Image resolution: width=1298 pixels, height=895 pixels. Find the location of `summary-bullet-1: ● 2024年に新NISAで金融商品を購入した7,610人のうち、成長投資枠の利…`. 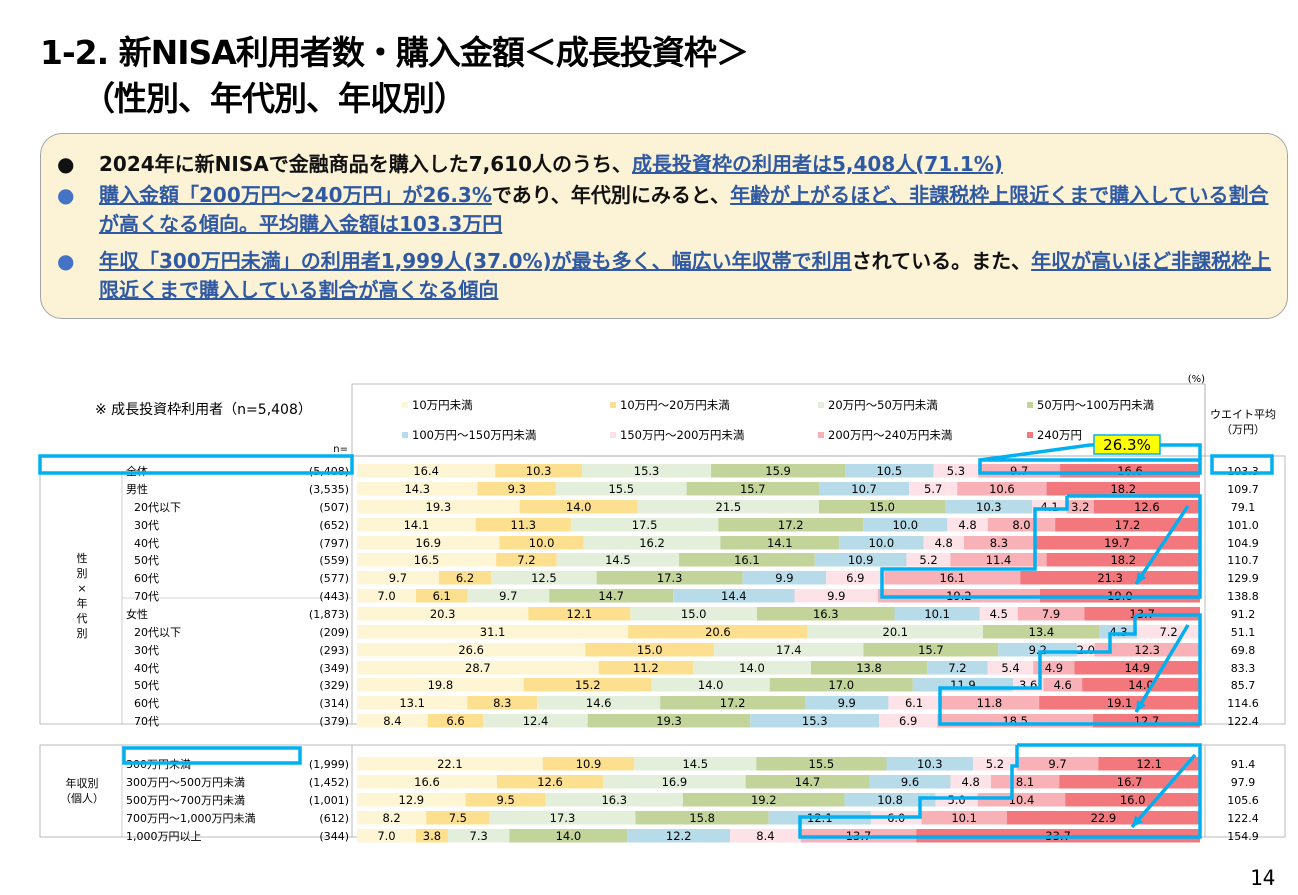

summary-bullet-1: ● 2024年に新NISAで金融商品を購入した7,610人のうち、成長投資枠の利… is located at coordinates (664, 164).